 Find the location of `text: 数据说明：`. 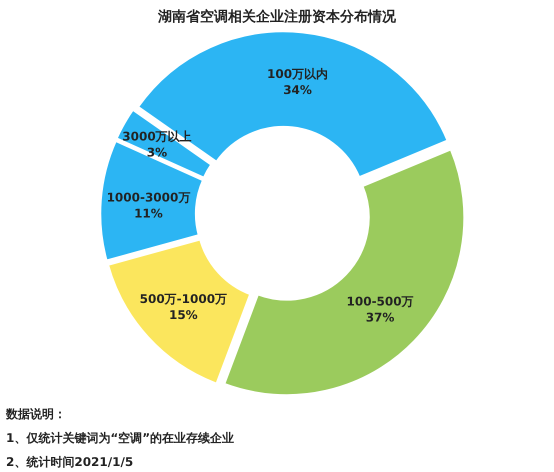

text: 数据说明： is located at coordinates (35, 414).